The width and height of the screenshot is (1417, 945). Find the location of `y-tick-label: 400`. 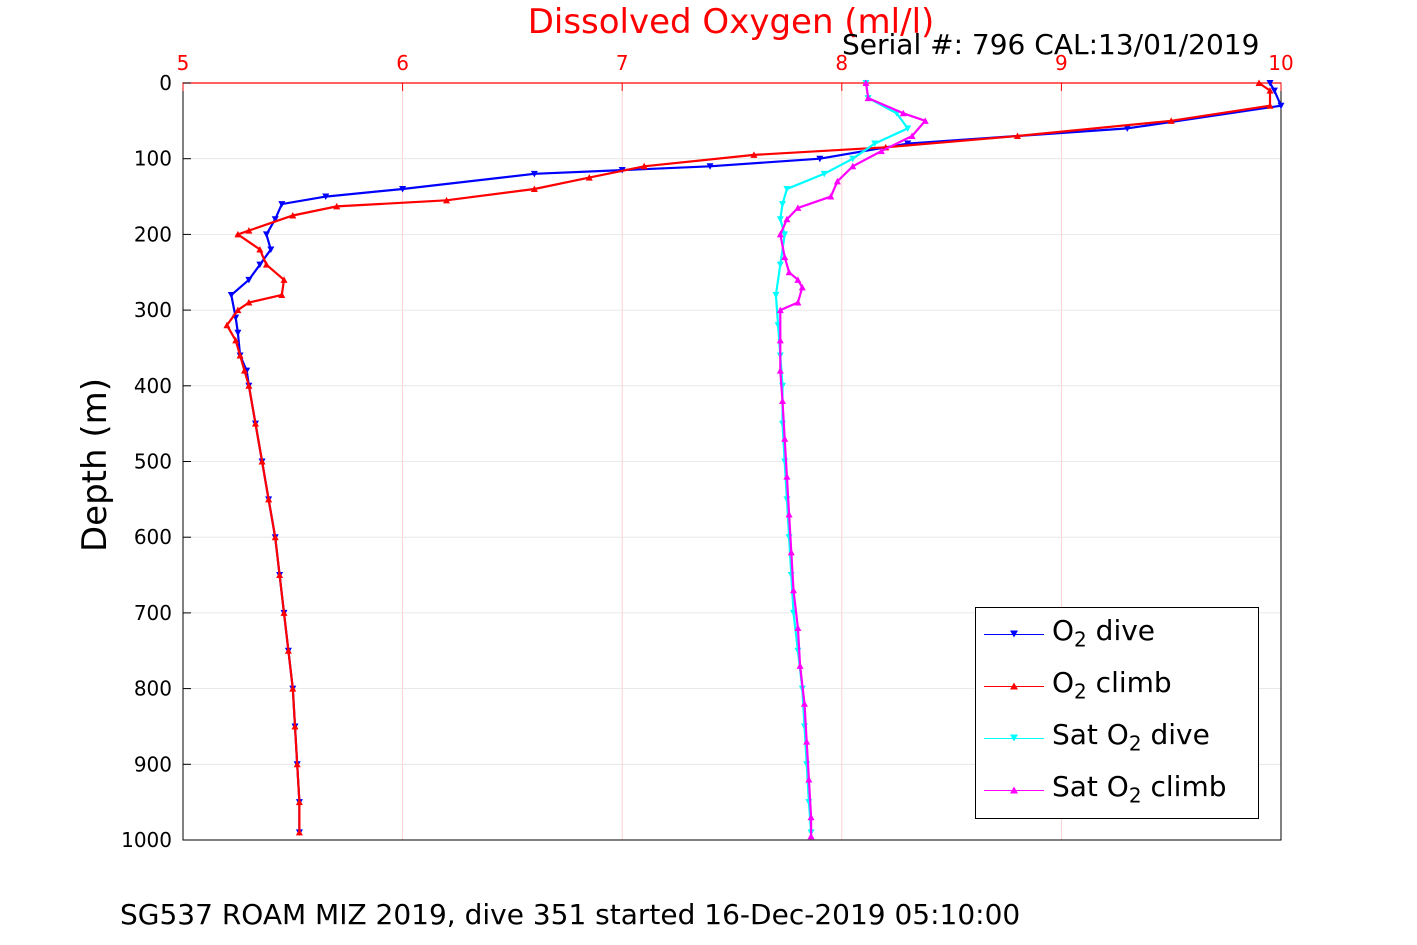

y-tick-label: 400 is located at coordinates (153, 386).